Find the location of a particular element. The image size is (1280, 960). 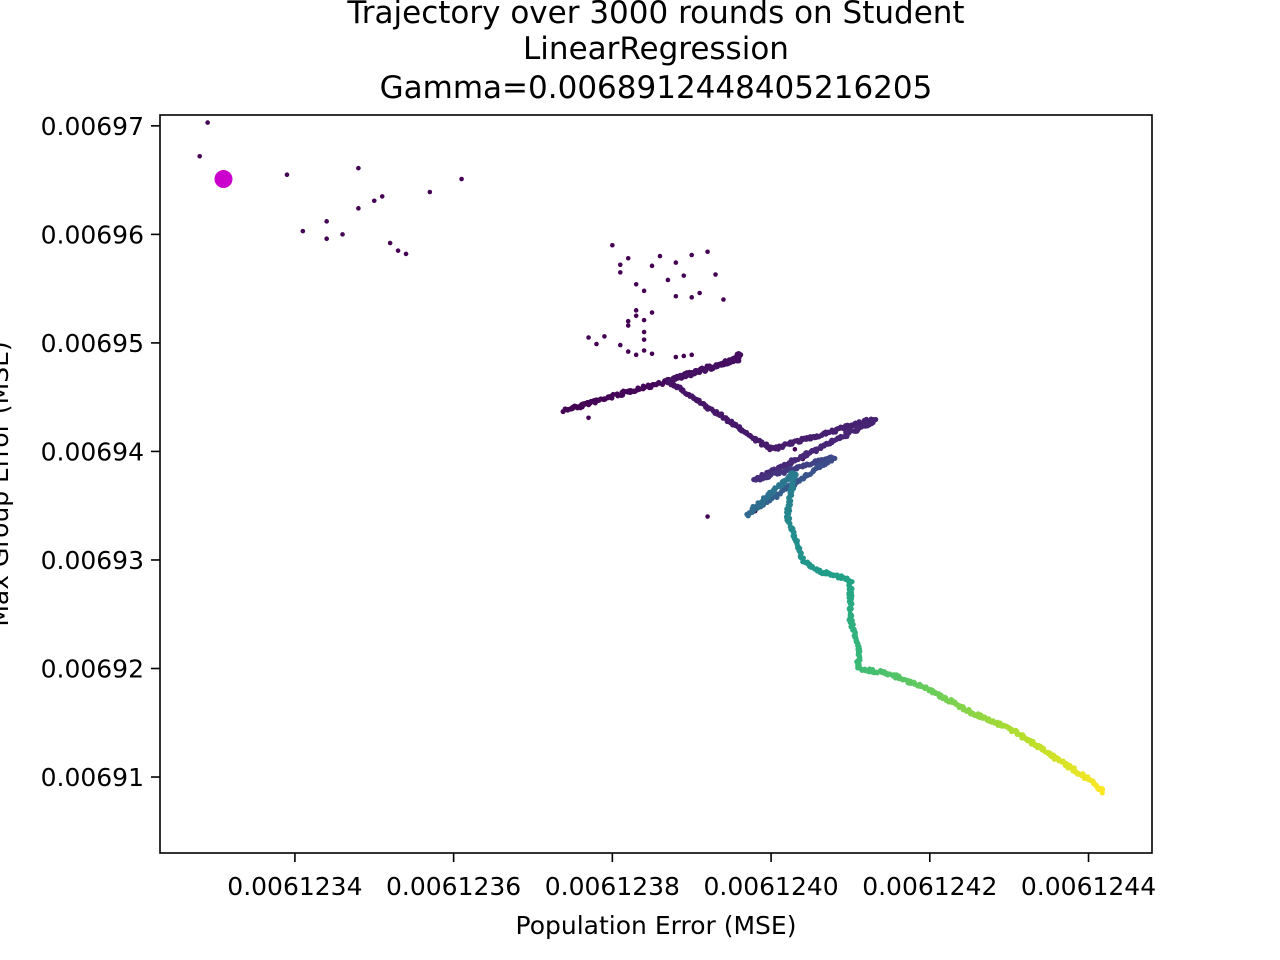

chart-title-line-2: LinearRegression is located at coordinates (656, 49).